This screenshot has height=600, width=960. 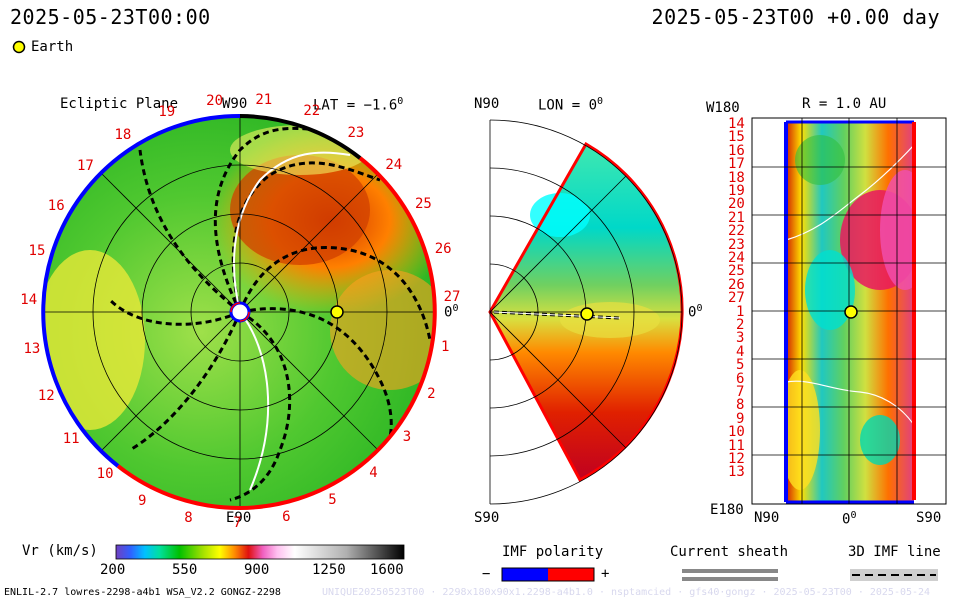 What do you see at coordinates (431, 393) in the screenshot?
I see `sector-label: 2` at bounding box center [431, 393].